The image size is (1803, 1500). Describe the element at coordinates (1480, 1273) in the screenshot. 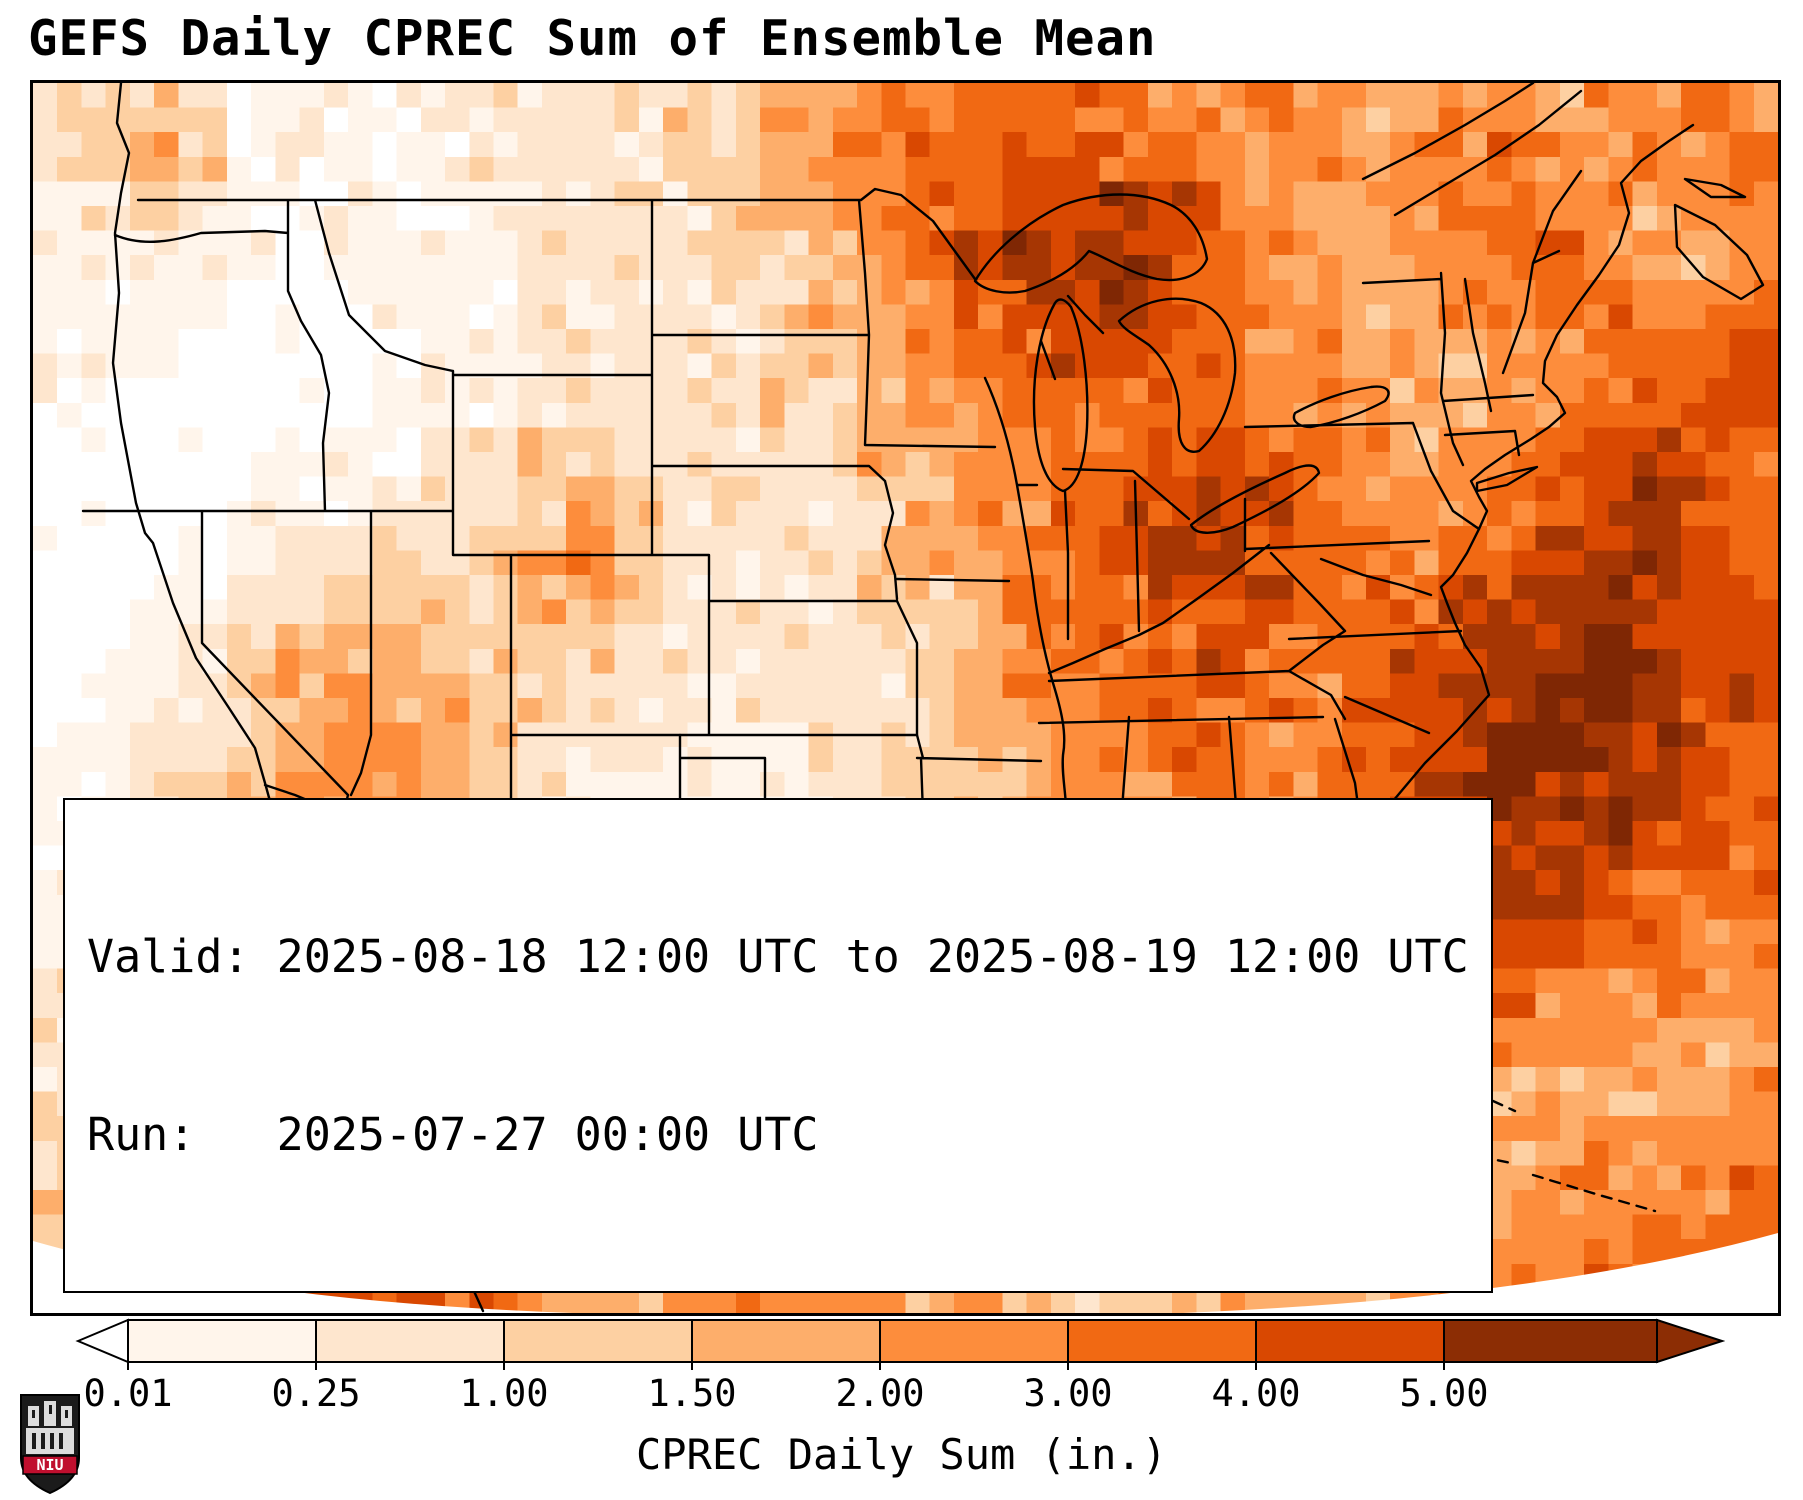

I see `map-edge-wedge-right` at that location.